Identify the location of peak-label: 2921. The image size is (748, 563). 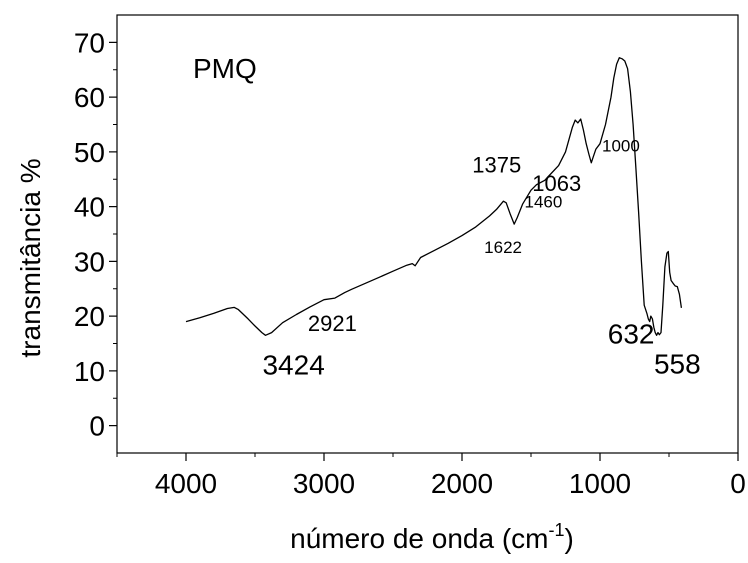
(332, 323).